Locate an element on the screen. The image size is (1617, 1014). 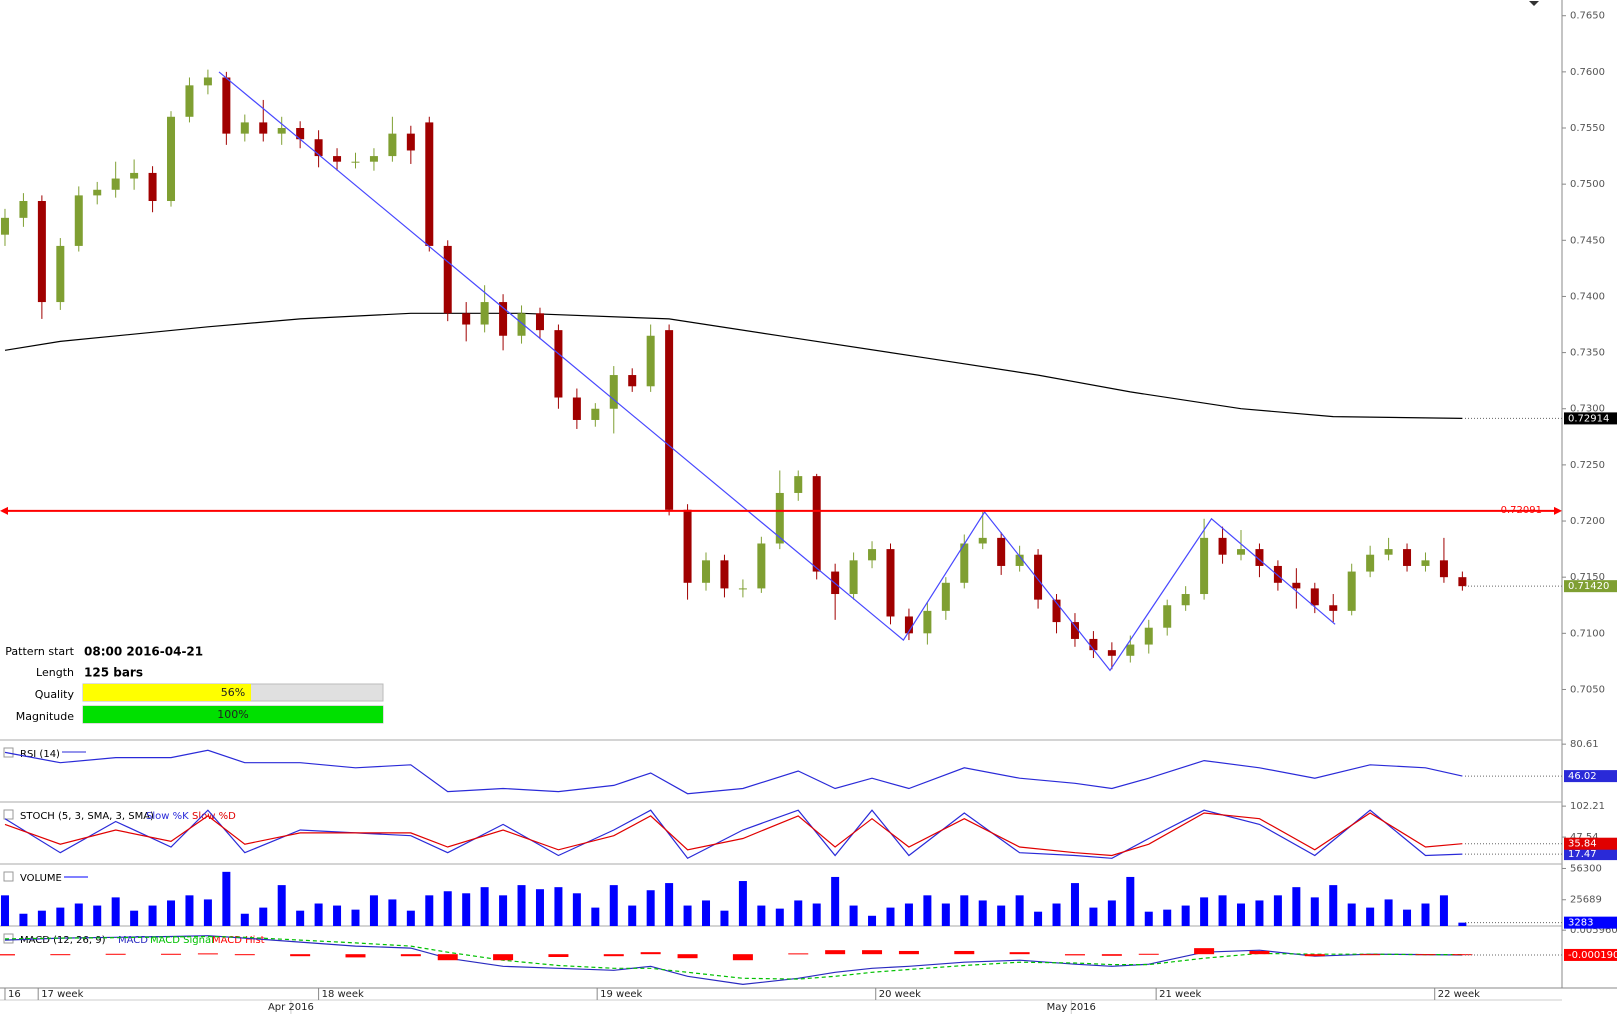
value-tag: 17.47 is located at coordinates (1582, 854).